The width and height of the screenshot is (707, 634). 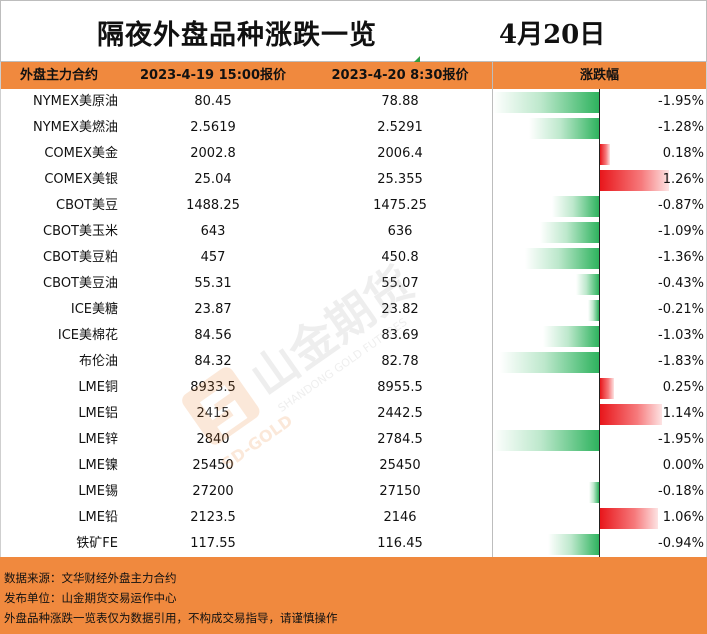 I want to click on prev-price: 84.56, so click(x=213, y=335).